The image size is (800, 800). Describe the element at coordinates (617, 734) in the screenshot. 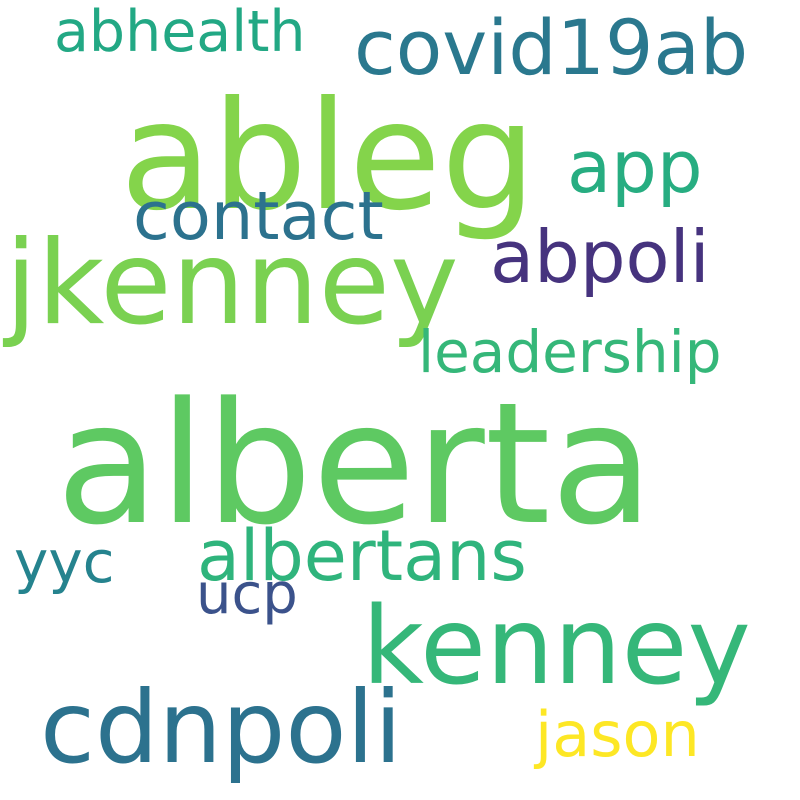

I see `word-jason: jason` at that location.